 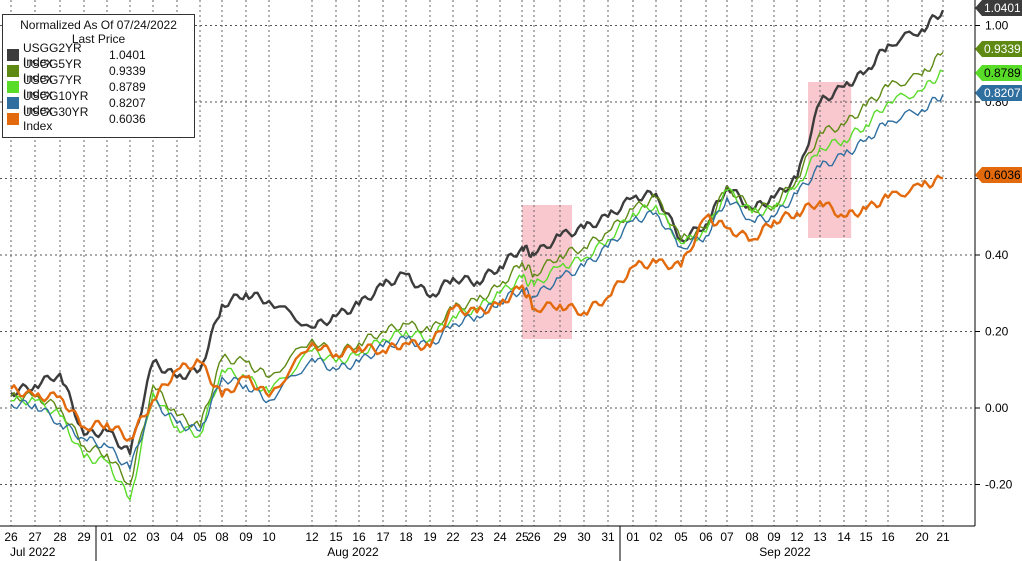 I want to click on legend-series-name: USGG5YR Index, so click(x=52, y=71).